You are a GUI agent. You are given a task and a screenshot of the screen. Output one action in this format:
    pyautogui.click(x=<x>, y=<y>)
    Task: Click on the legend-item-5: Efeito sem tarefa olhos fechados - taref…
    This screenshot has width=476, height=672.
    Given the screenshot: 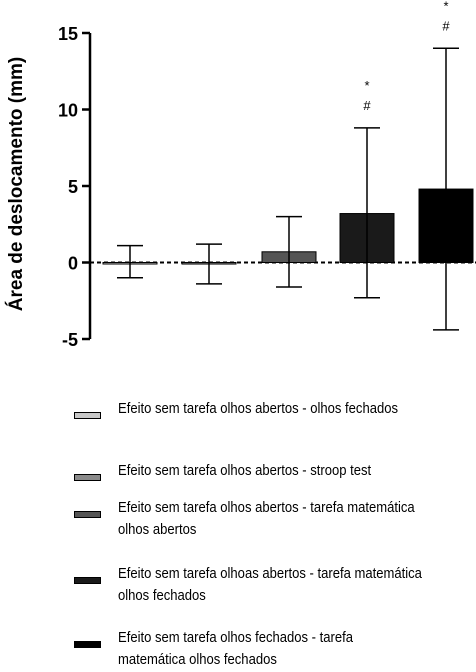 What is the action you would take?
    pyautogui.click(x=266, y=649)
    